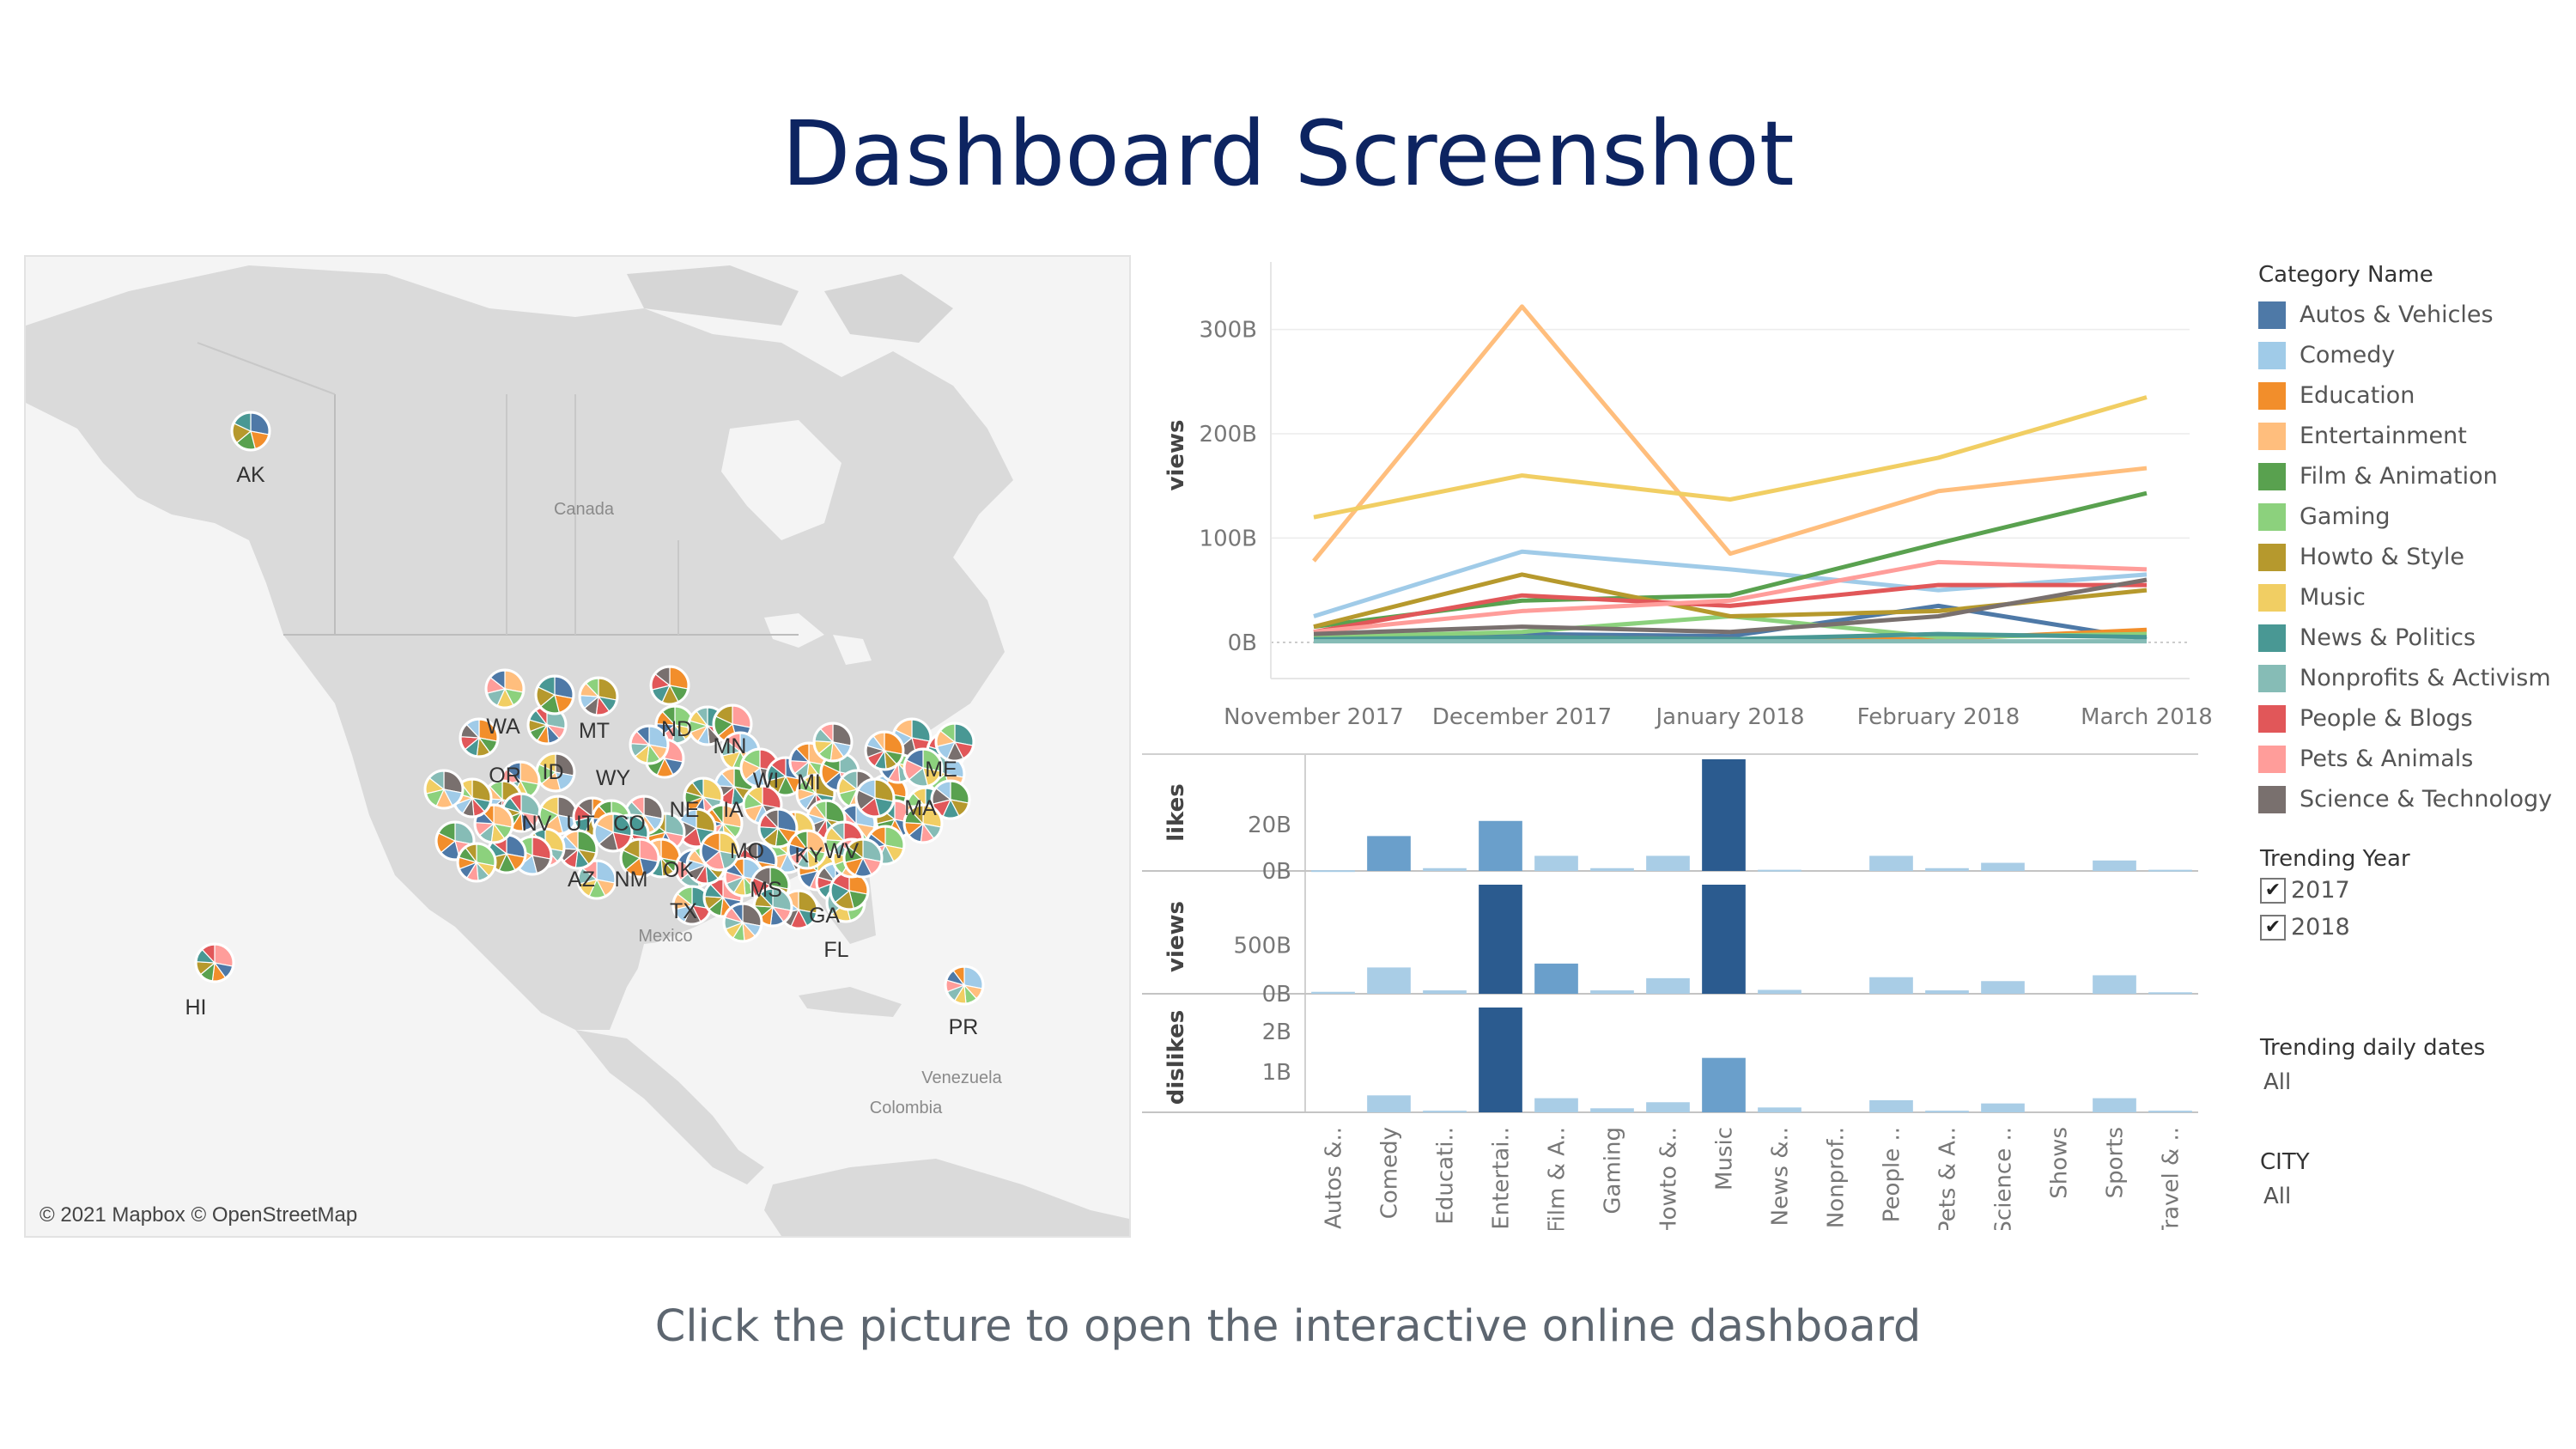  What do you see at coordinates (2273, 890) in the screenshot?
I see `year-2017-checkbox: ✔` at bounding box center [2273, 890].